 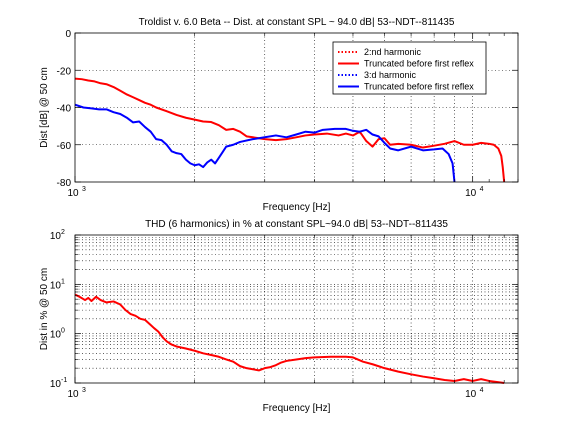 I want to click on legend-label-2nd-harmonic: 2:nd harmonic, so click(x=393, y=52).